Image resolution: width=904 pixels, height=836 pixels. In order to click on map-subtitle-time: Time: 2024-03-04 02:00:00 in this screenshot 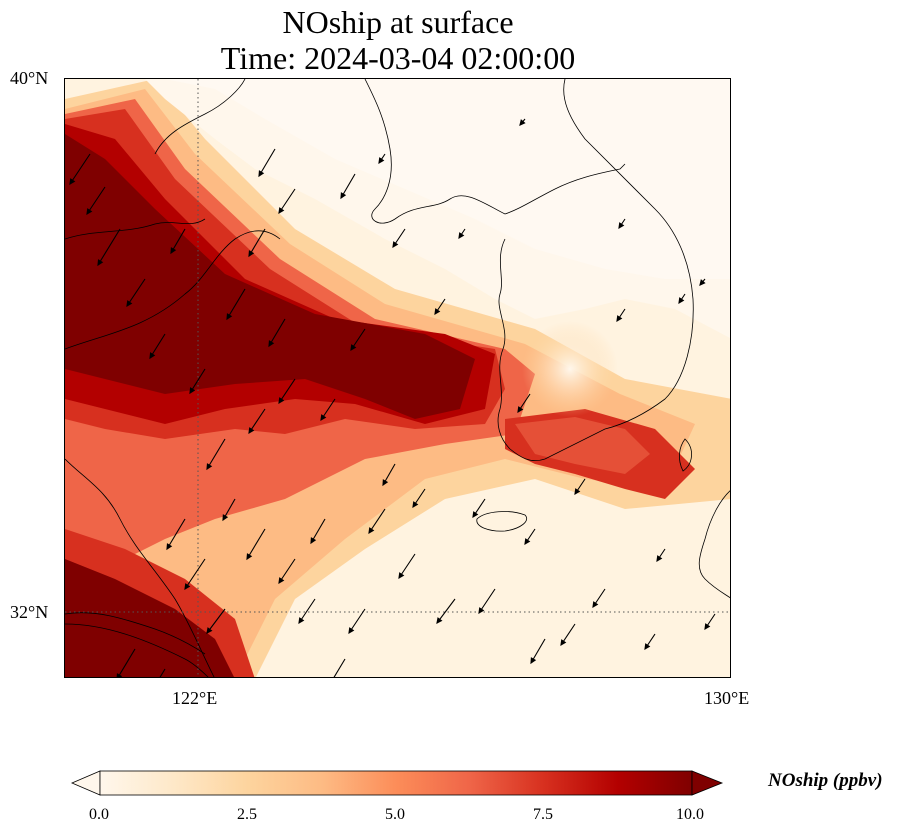, I will do `click(398, 58)`.